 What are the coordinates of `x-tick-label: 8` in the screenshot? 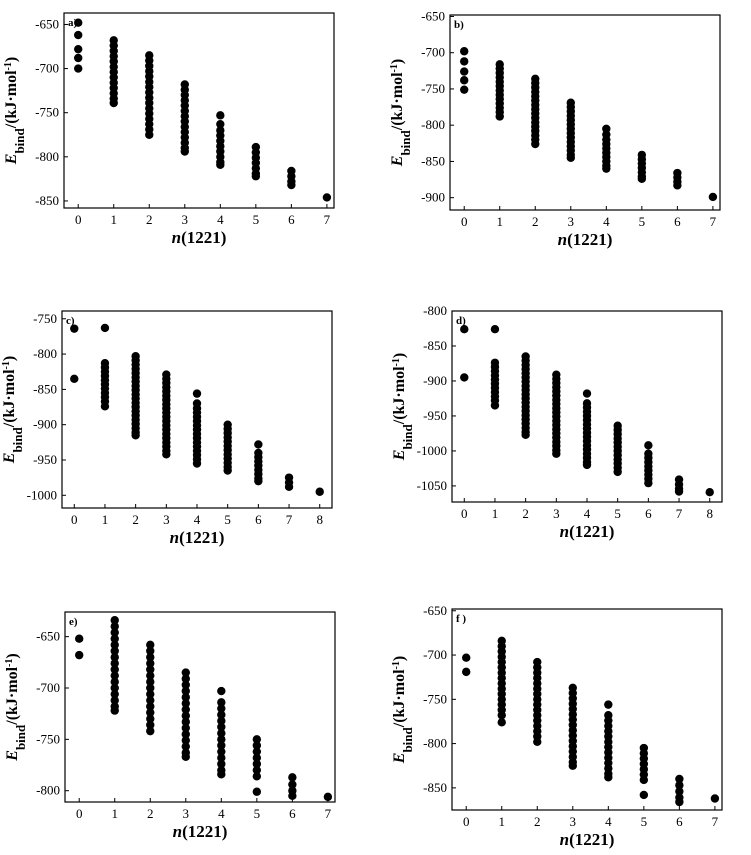 It's located at (709, 513).